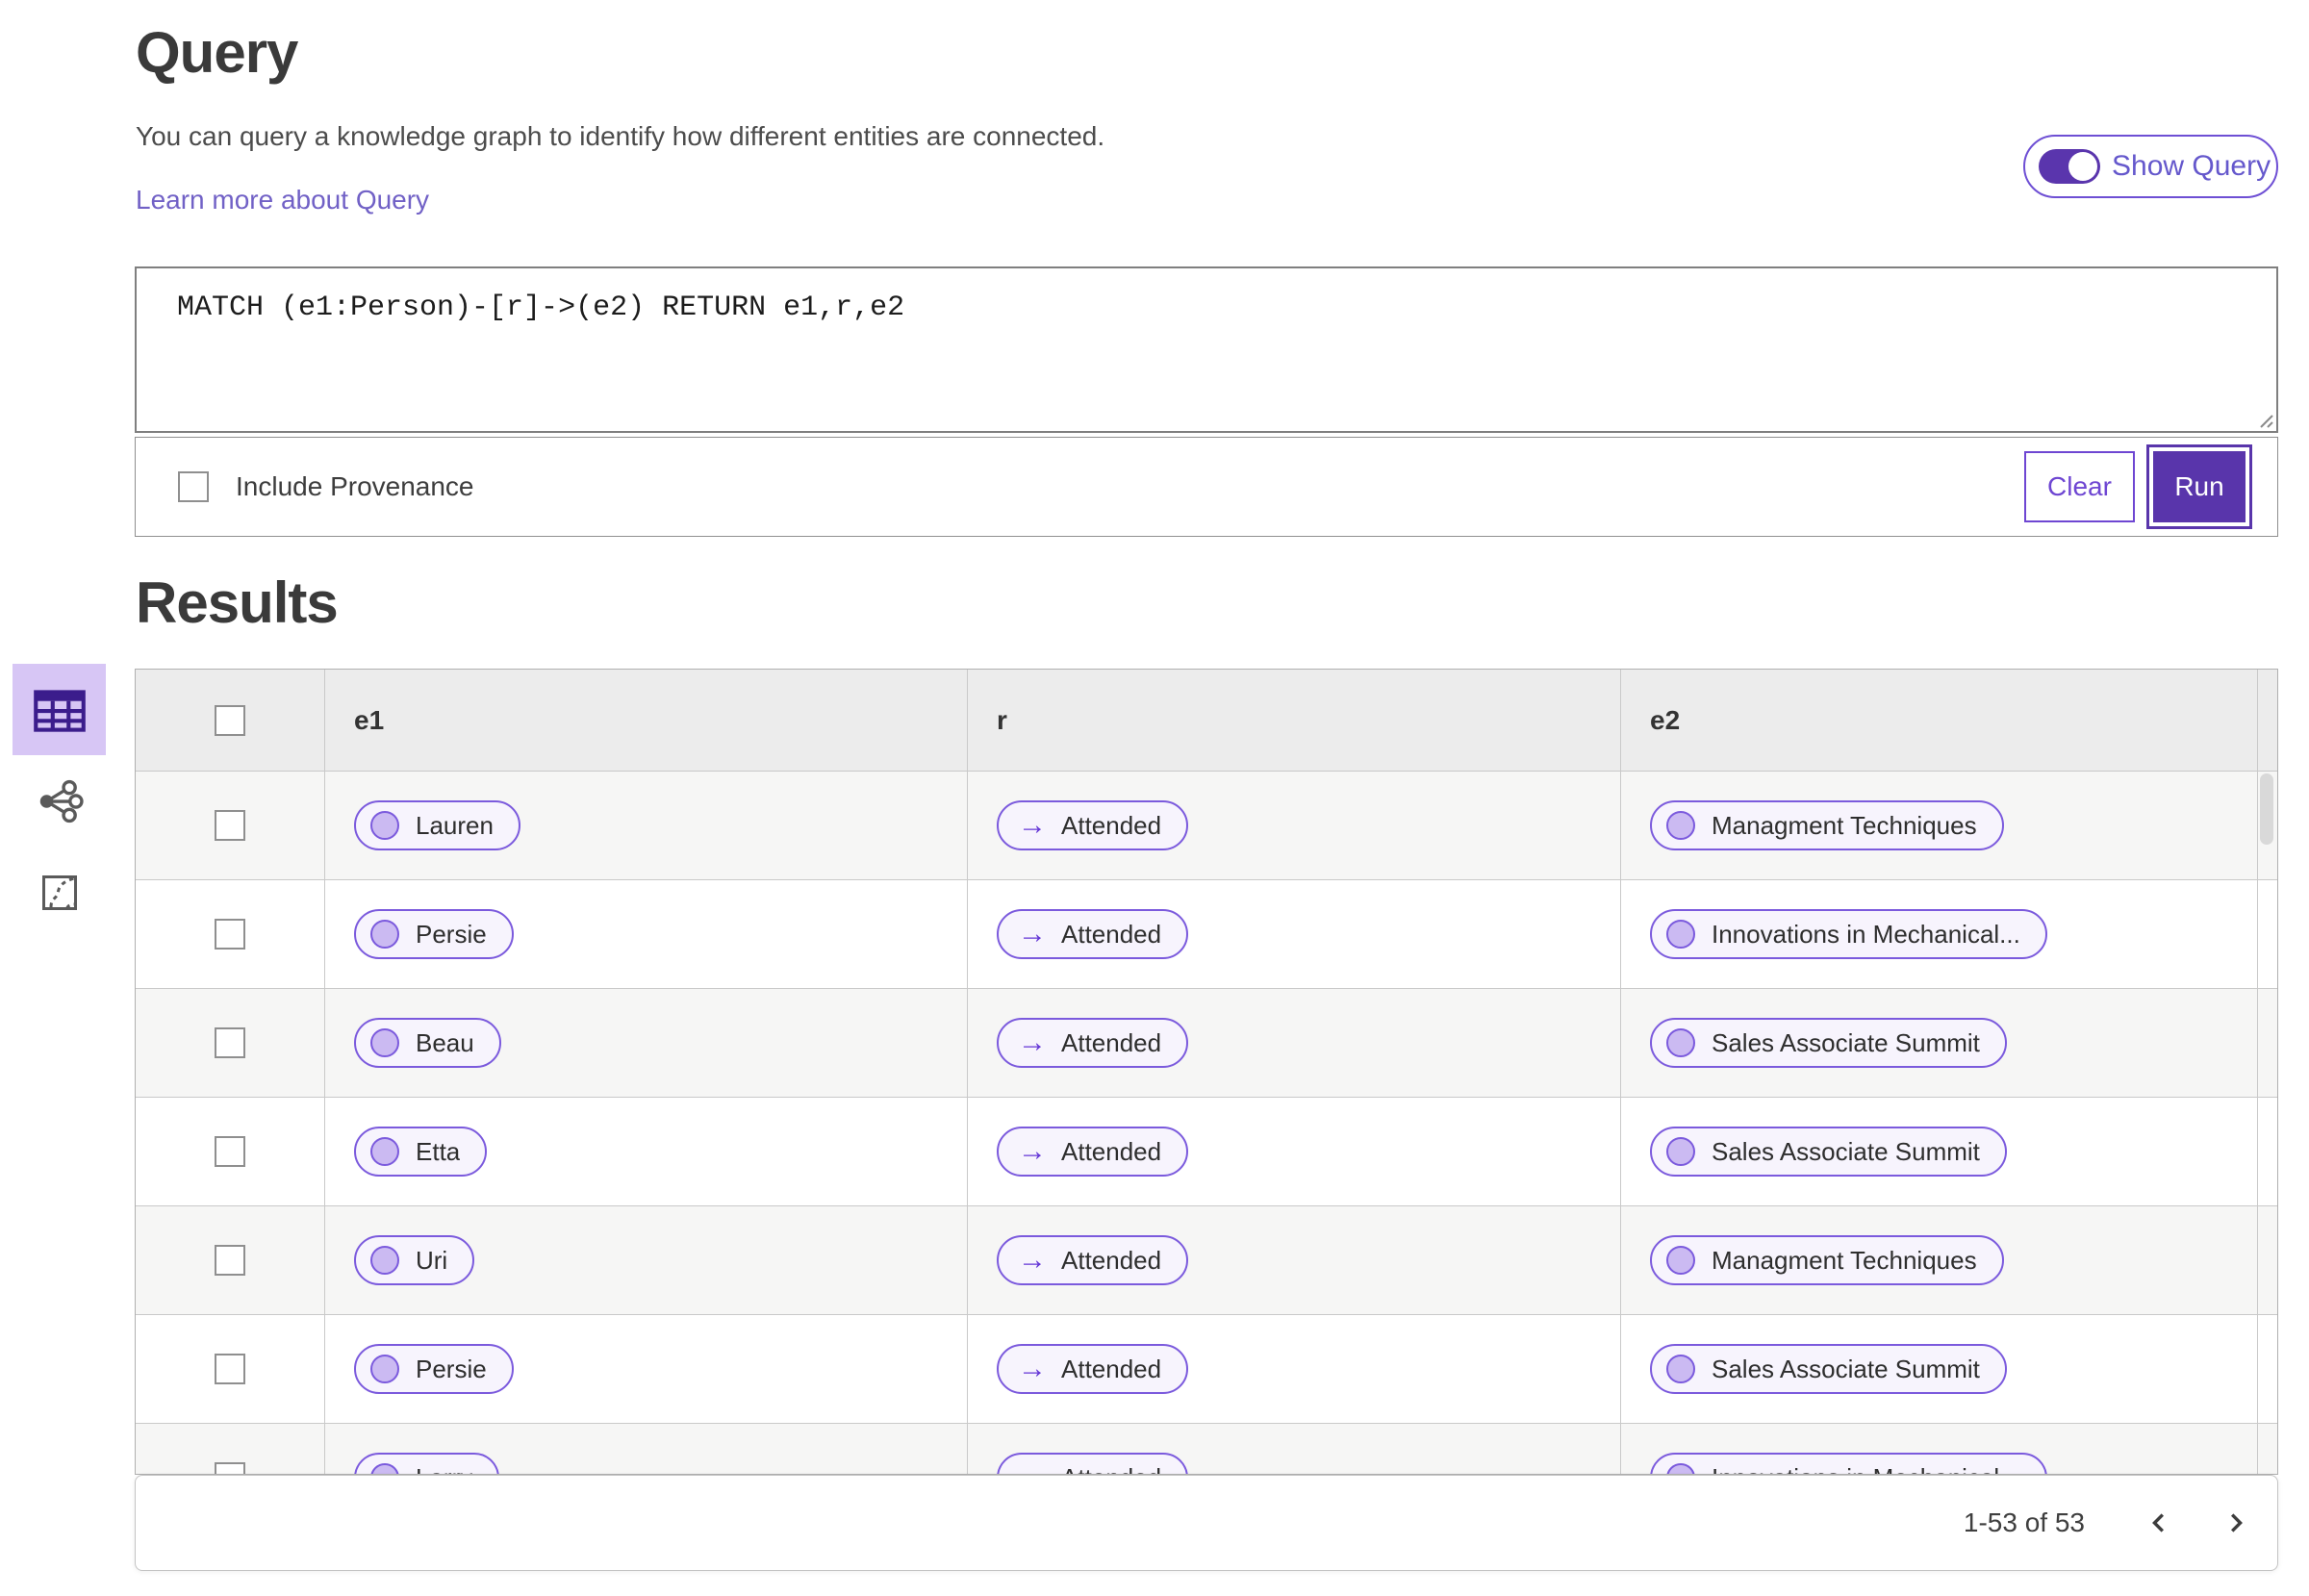 Image resolution: width=2309 pixels, height=1596 pixels. Describe the element at coordinates (2079, 486) in the screenshot. I see `clear-button: Clear` at that location.